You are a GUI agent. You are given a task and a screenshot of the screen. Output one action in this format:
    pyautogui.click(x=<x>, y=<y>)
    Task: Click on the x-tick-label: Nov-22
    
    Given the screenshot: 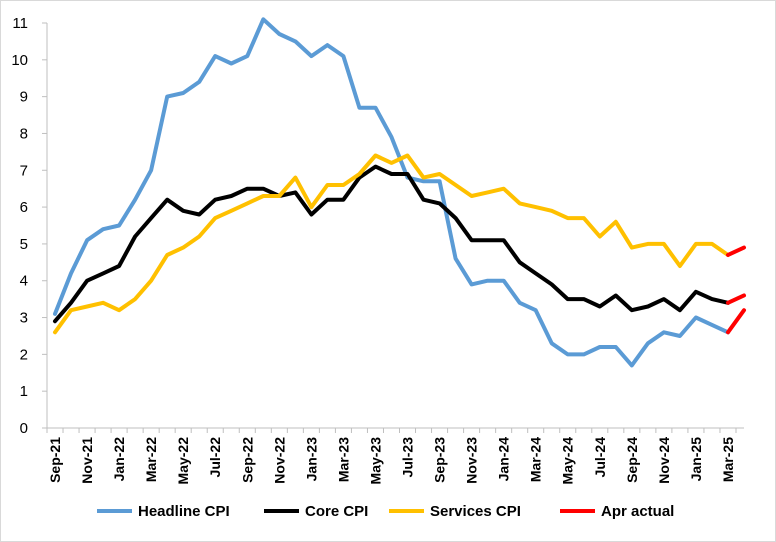 What is the action you would take?
    pyautogui.click(x=279, y=460)
    